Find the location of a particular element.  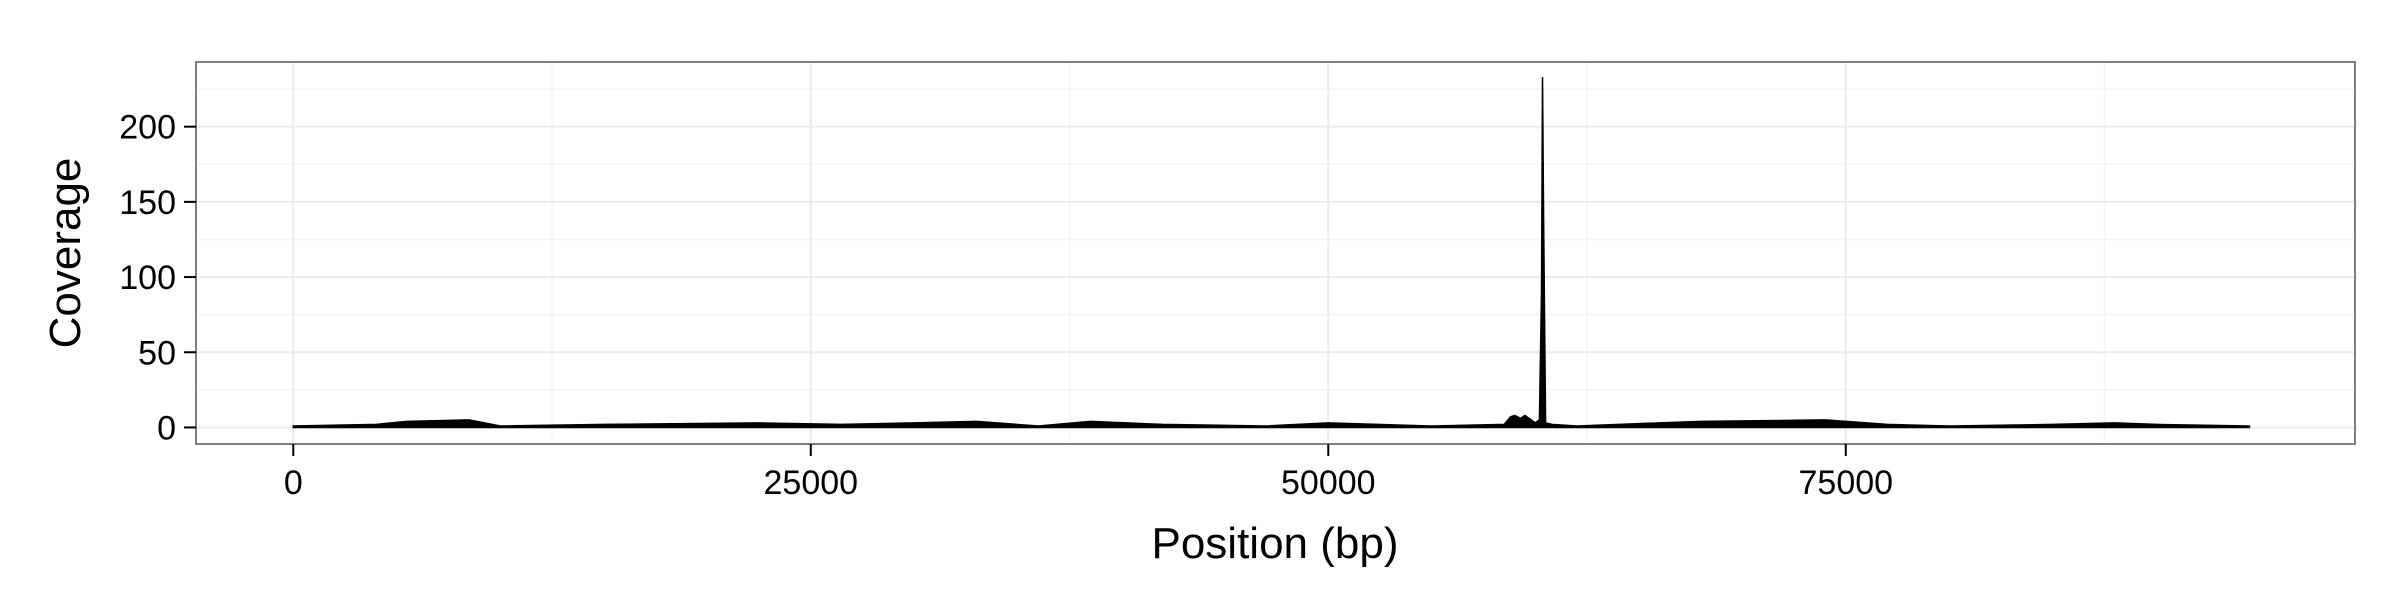

x-tick-label: 25000 is located at coordinates (811, 483).